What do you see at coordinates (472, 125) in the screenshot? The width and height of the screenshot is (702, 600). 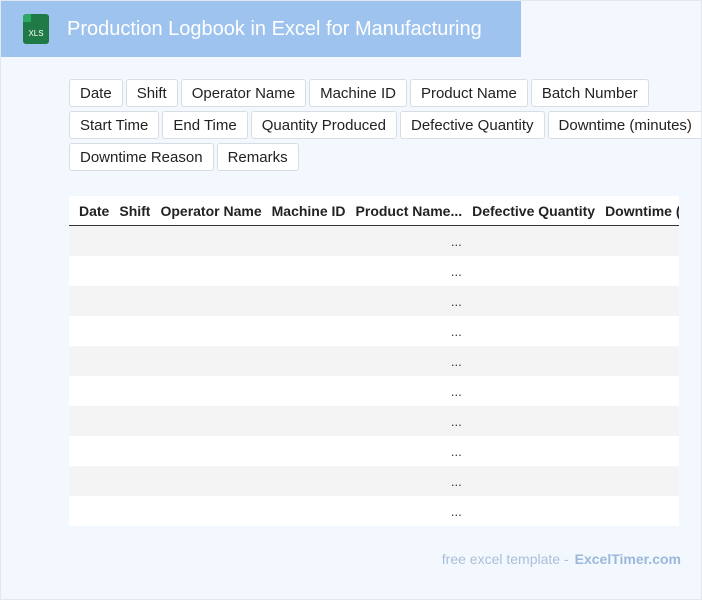 I see `field-chip: Defective Quantity` at bounding box center [472, 125].